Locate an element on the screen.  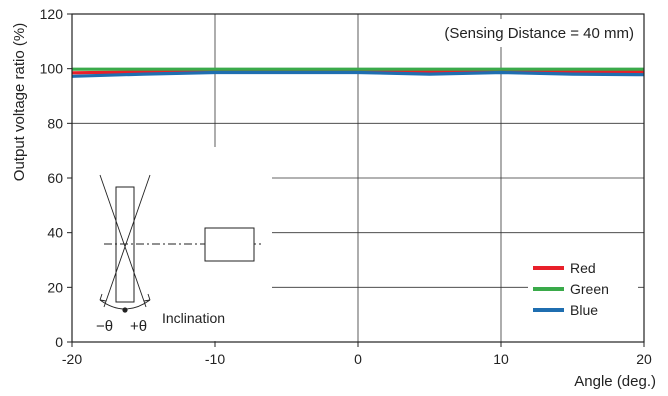
sensor-body is located at coordinates (125, 244).